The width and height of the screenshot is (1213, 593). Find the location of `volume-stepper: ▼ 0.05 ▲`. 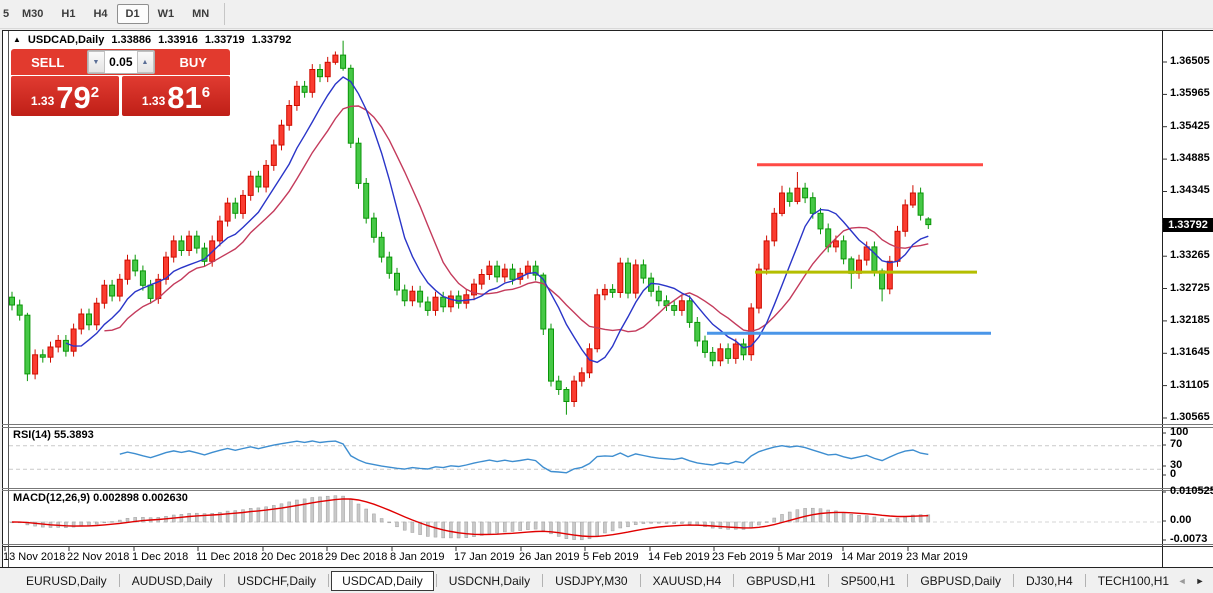

volume-stepper: ▼ 0.05 ▲ is located at coordinates (120, 62).